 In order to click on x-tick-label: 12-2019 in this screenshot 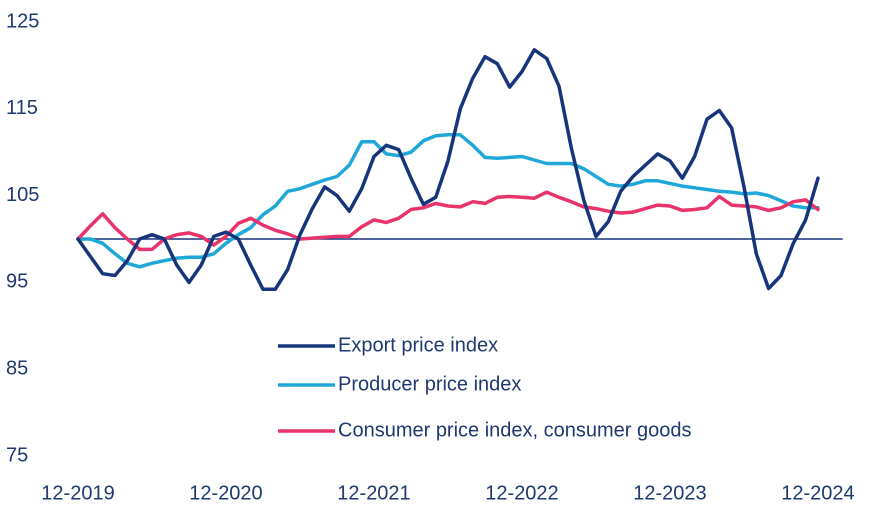, I will do `click(77, 493)`.